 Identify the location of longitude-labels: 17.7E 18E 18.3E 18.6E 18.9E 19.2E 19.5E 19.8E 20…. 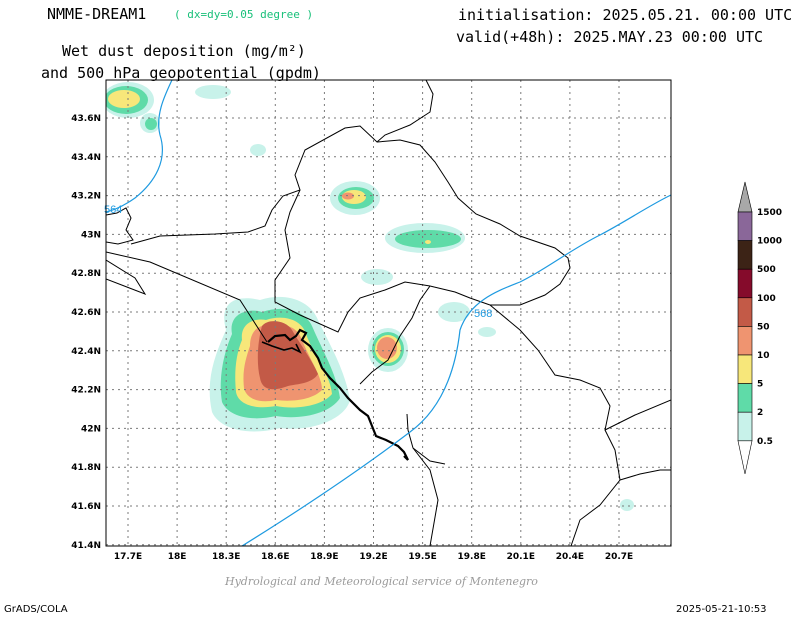
(373, 557).